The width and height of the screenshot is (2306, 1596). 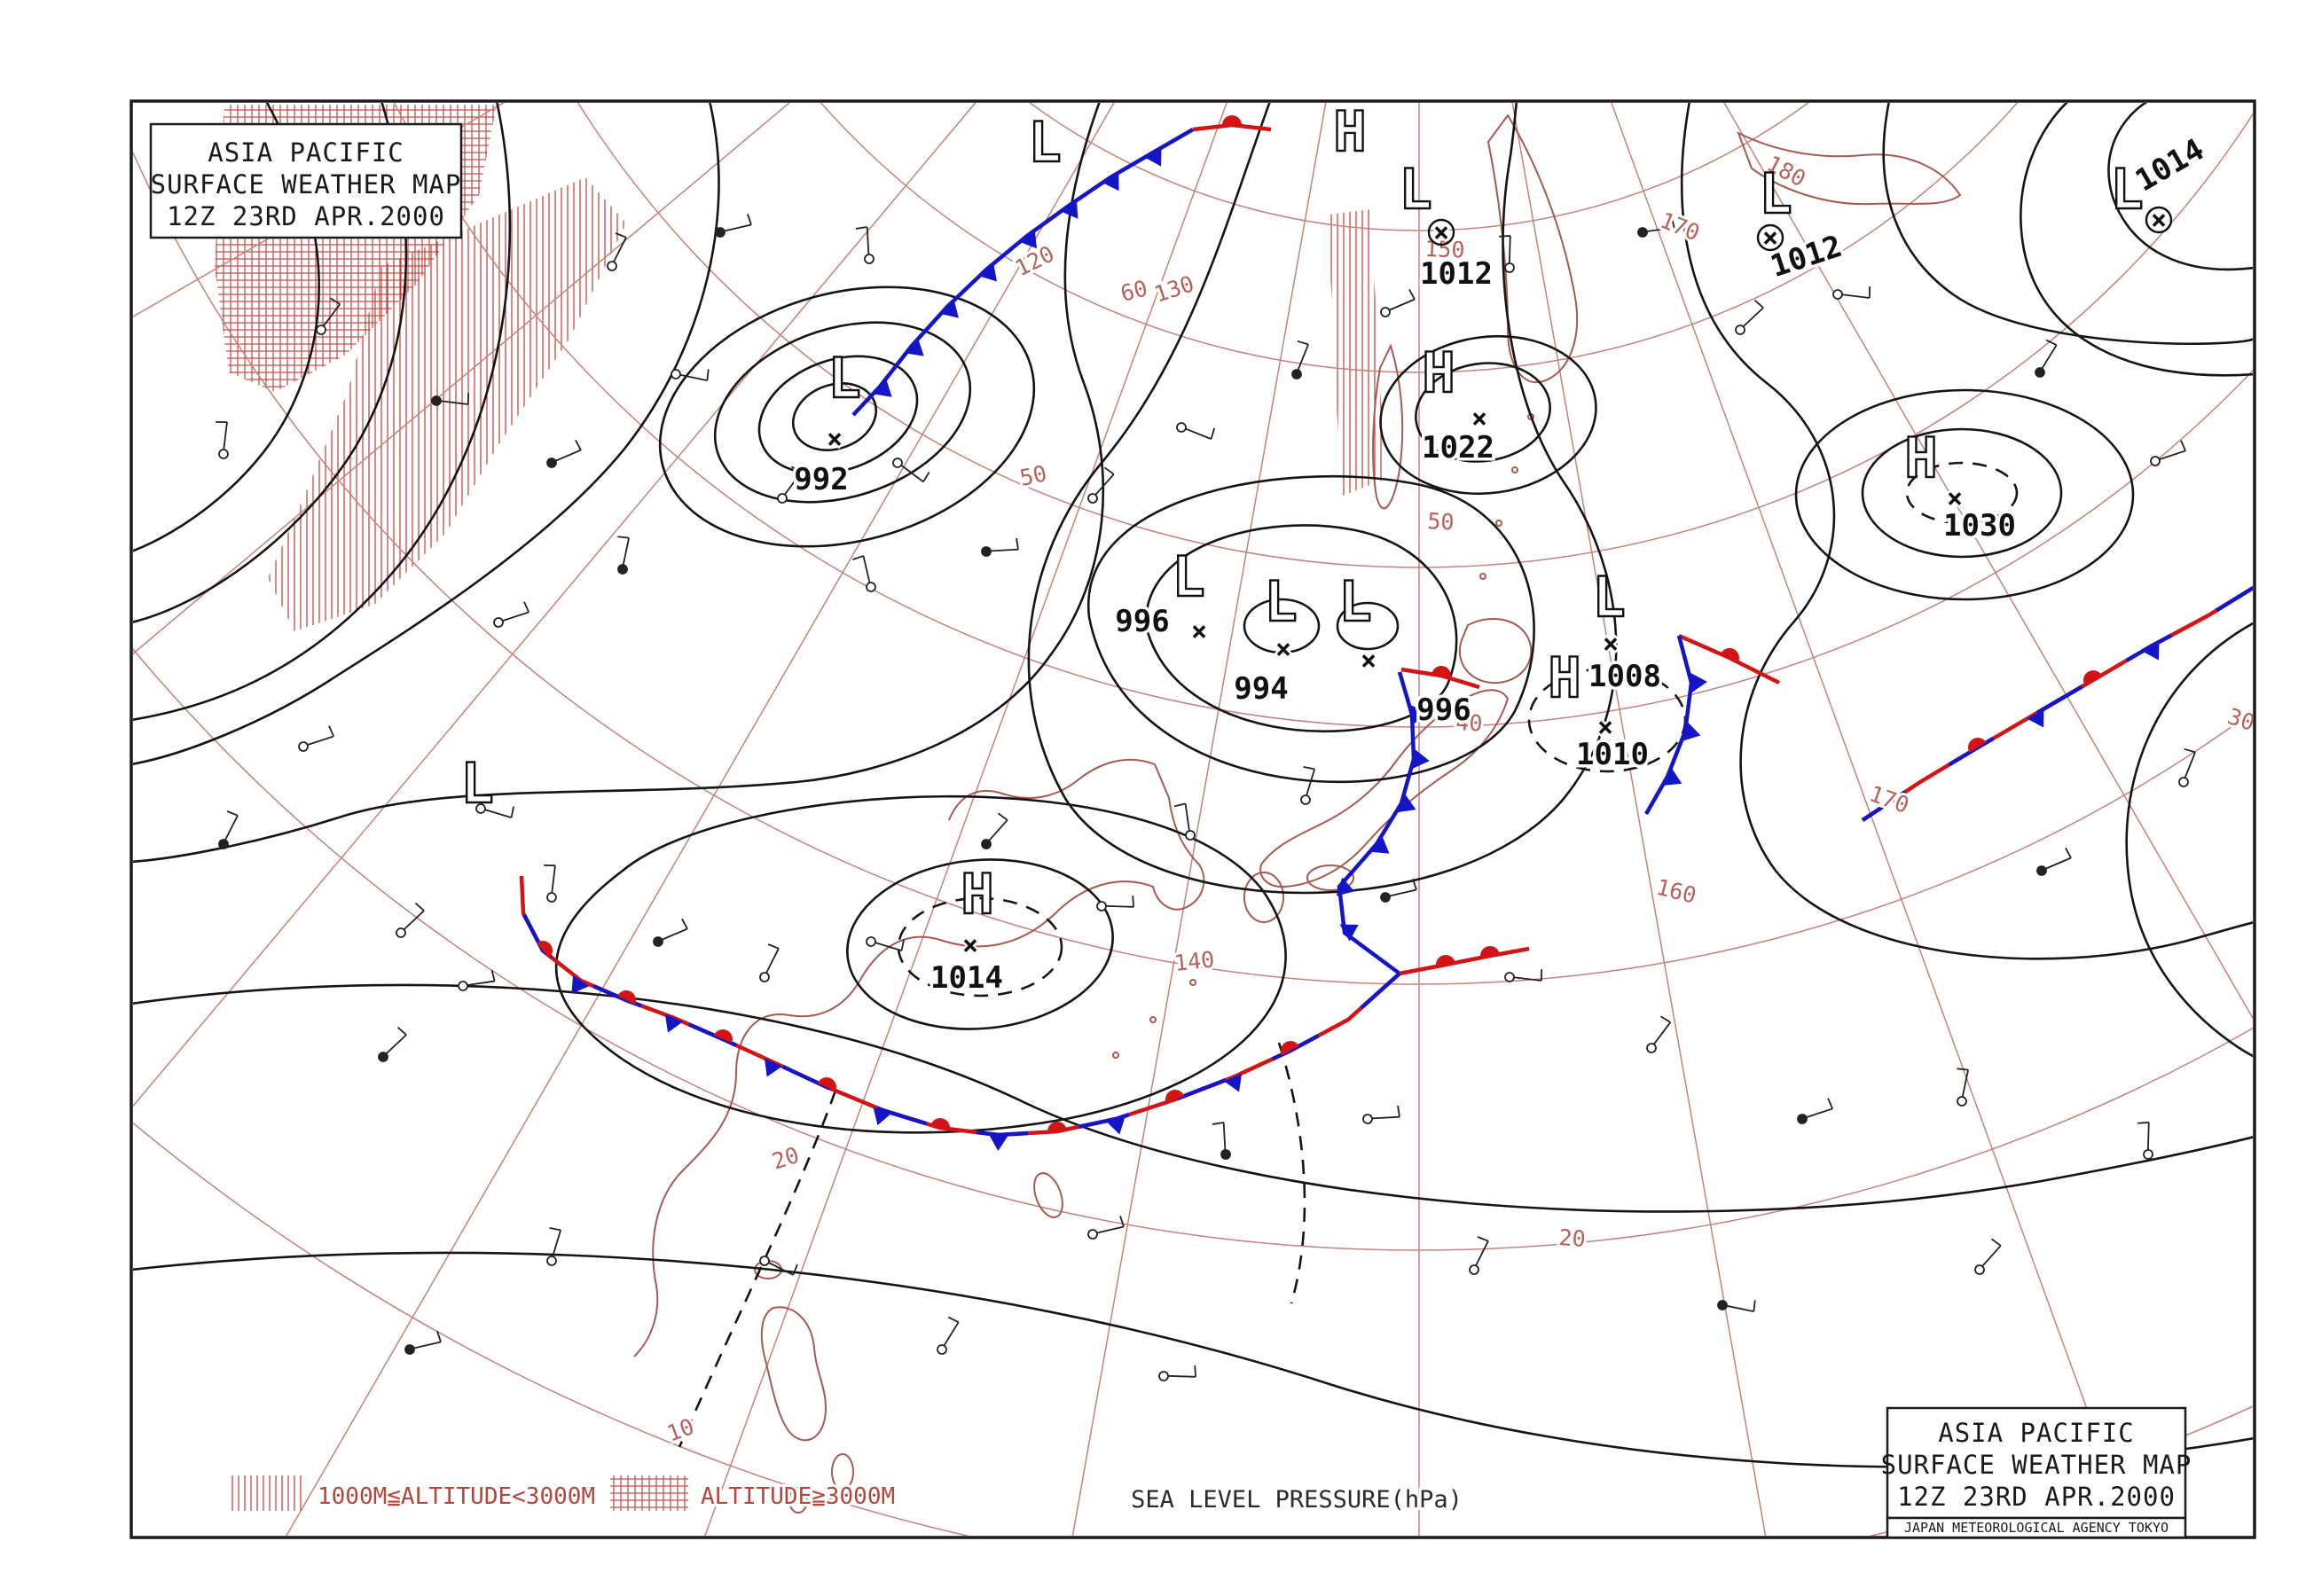 I want to click on pressure-center-low-unlabeled-sw: L, so click(x=477, y=784).